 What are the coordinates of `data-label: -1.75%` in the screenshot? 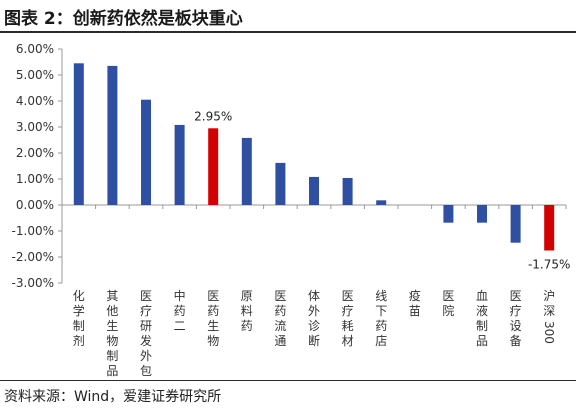 It's located at (549, 265).